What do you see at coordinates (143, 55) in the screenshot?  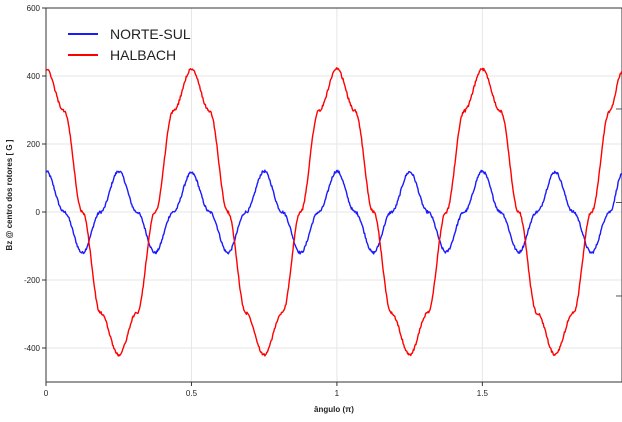 I see `legend-label: HALBACH` at bounding box center [143, 55].